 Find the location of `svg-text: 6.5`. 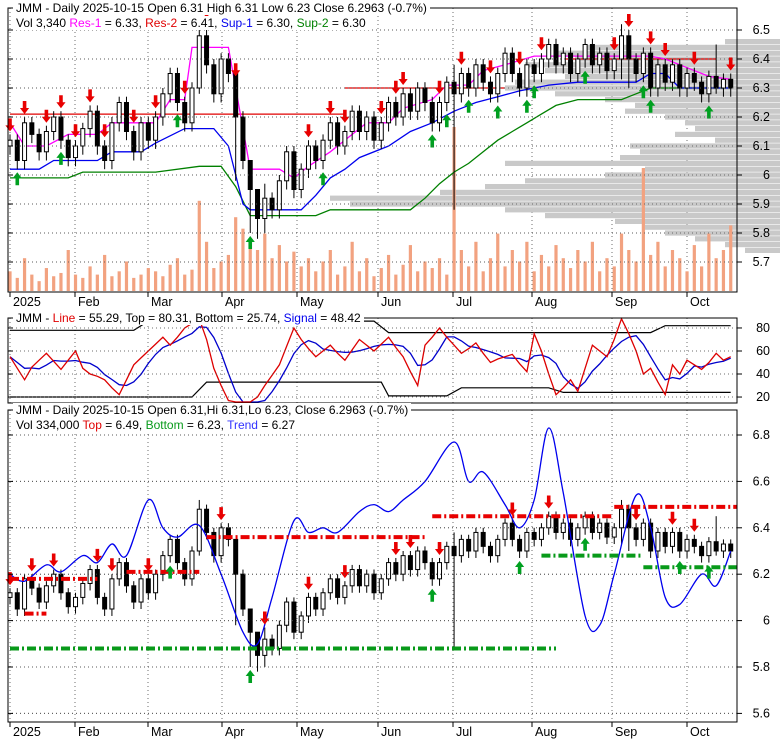

svg-text: 6.5 is located at coordinates (761, 30).